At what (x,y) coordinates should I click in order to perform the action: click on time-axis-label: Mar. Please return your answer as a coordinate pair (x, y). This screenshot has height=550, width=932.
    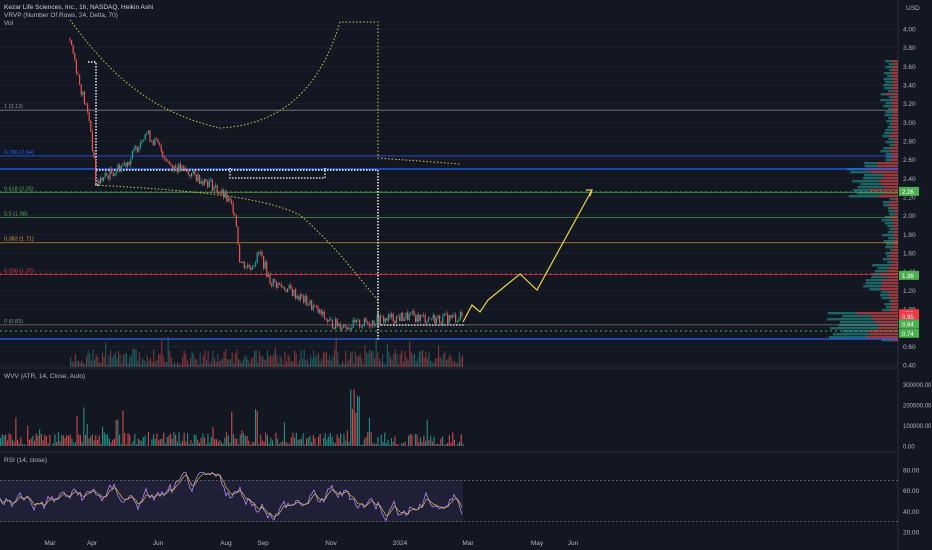
    Looking at the image, I should click on (50, 543).